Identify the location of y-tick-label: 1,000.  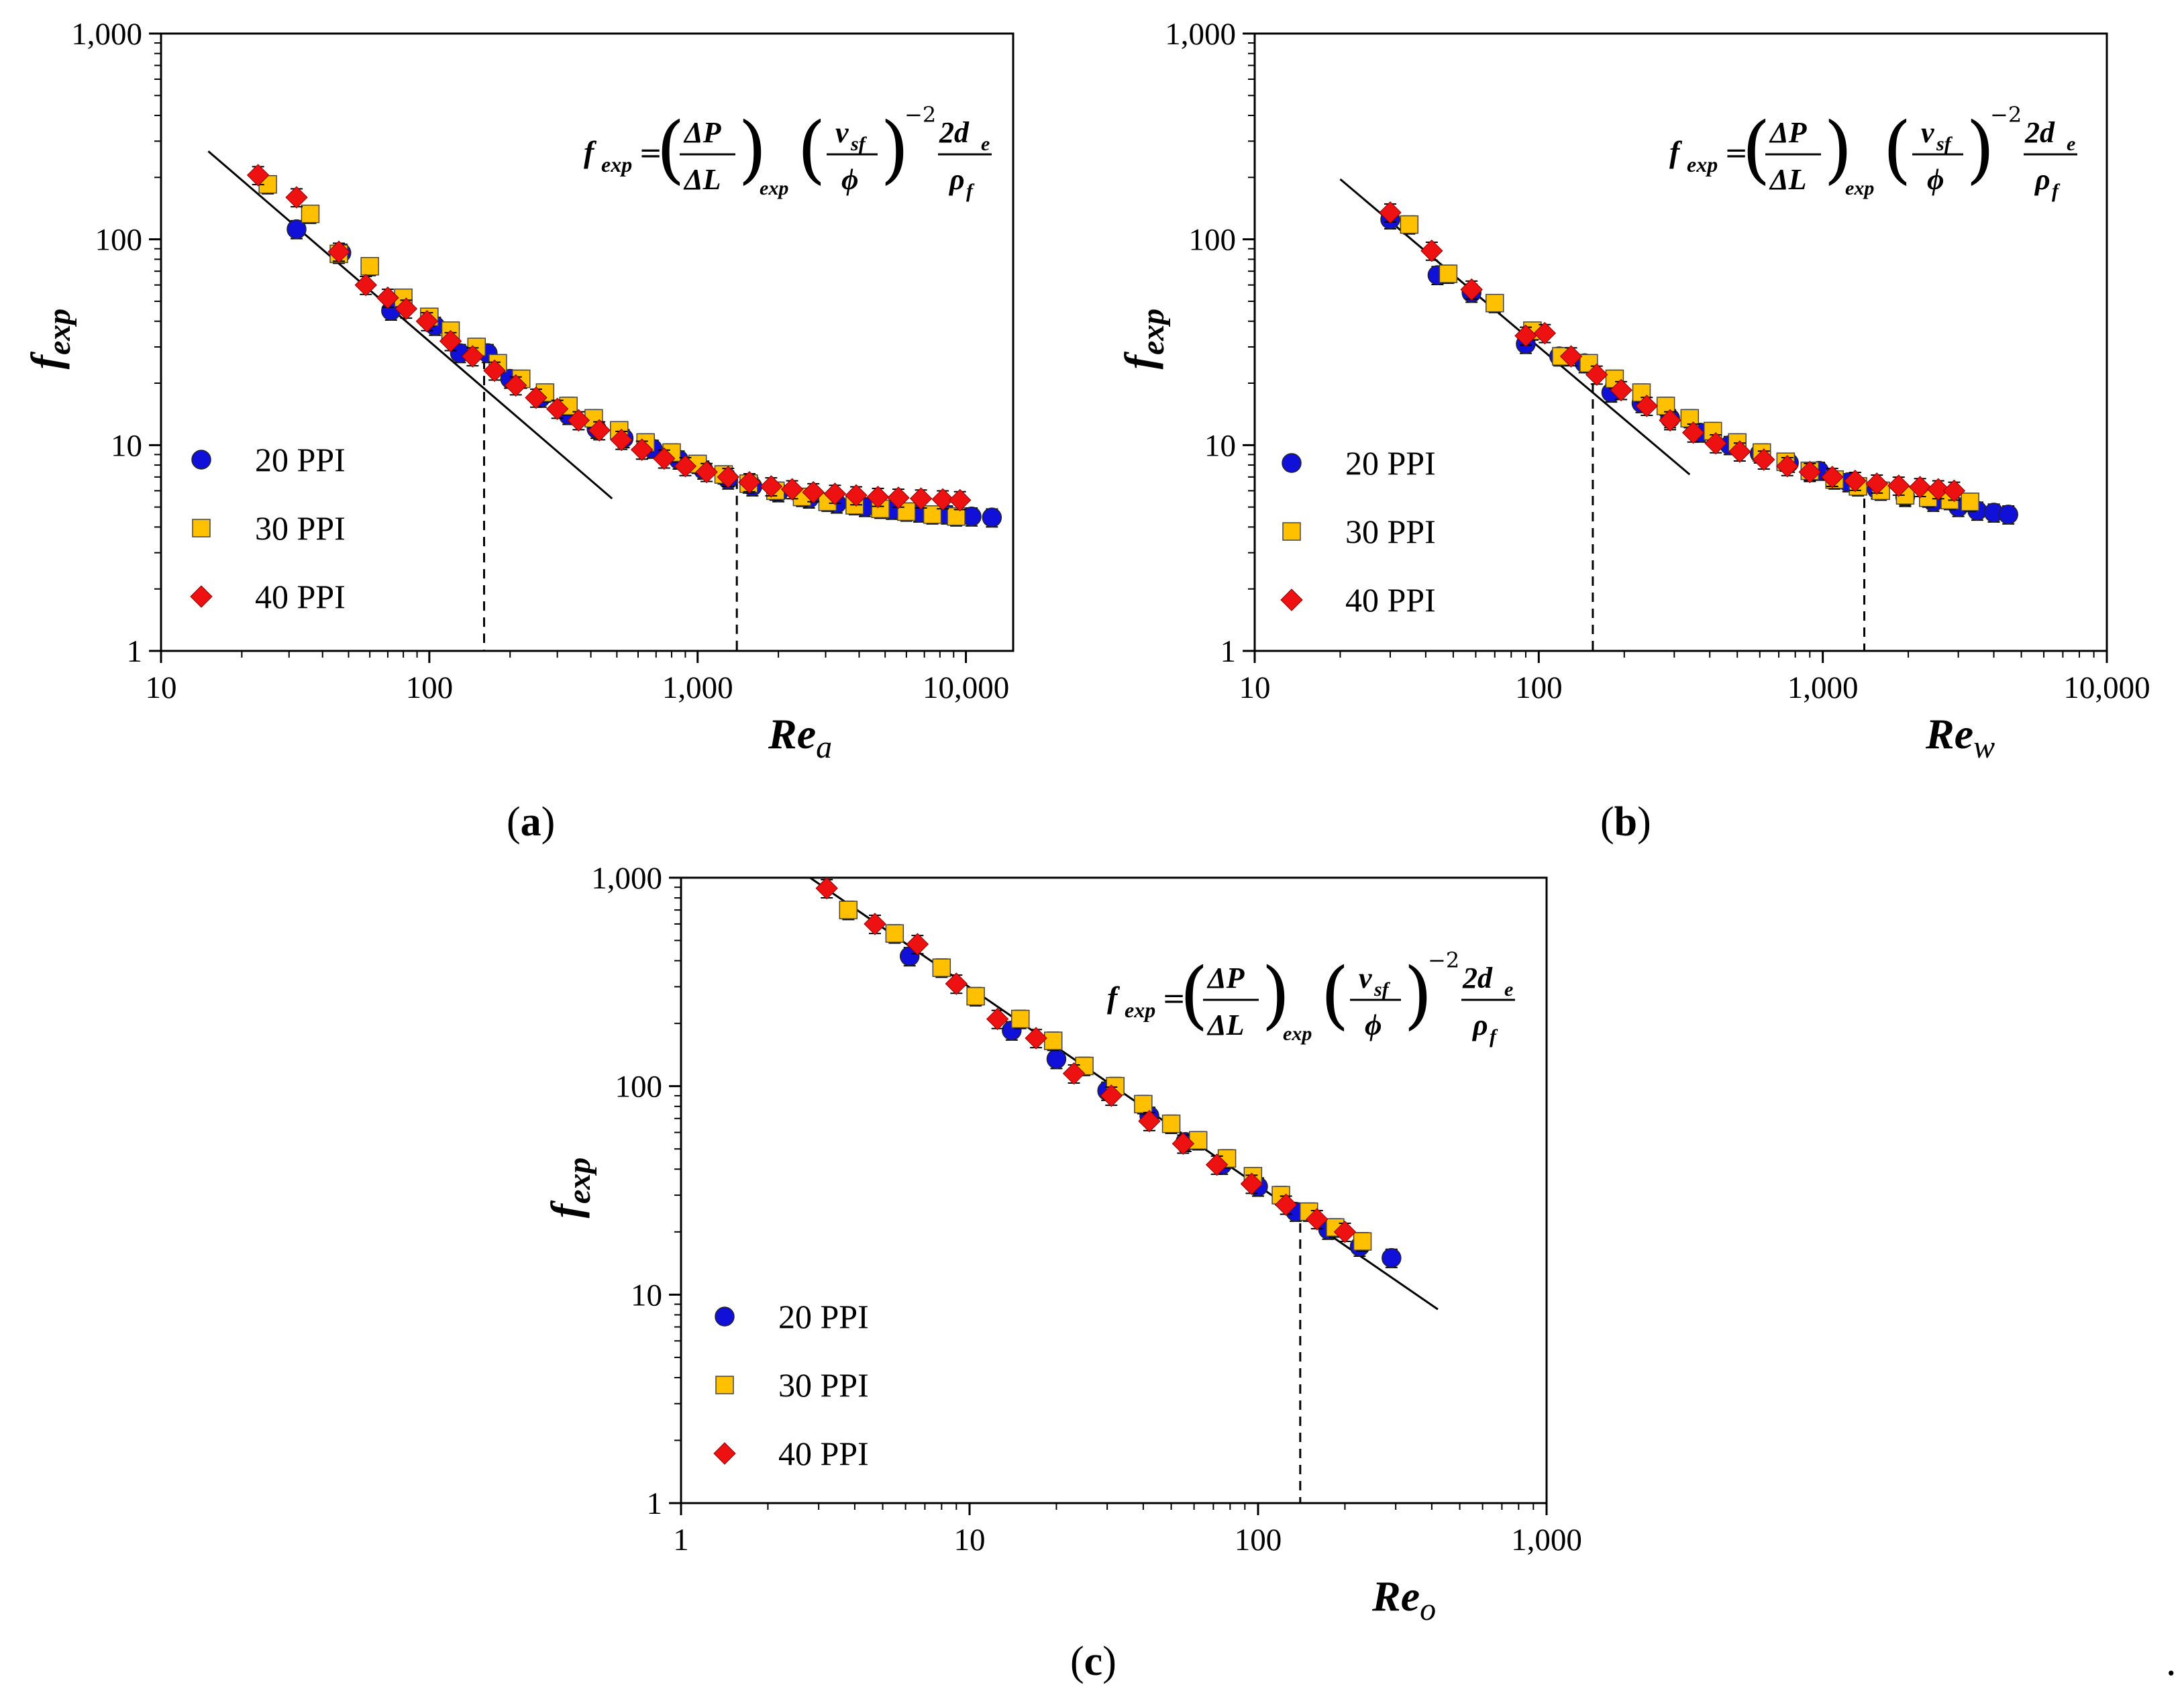
(1200, 34).